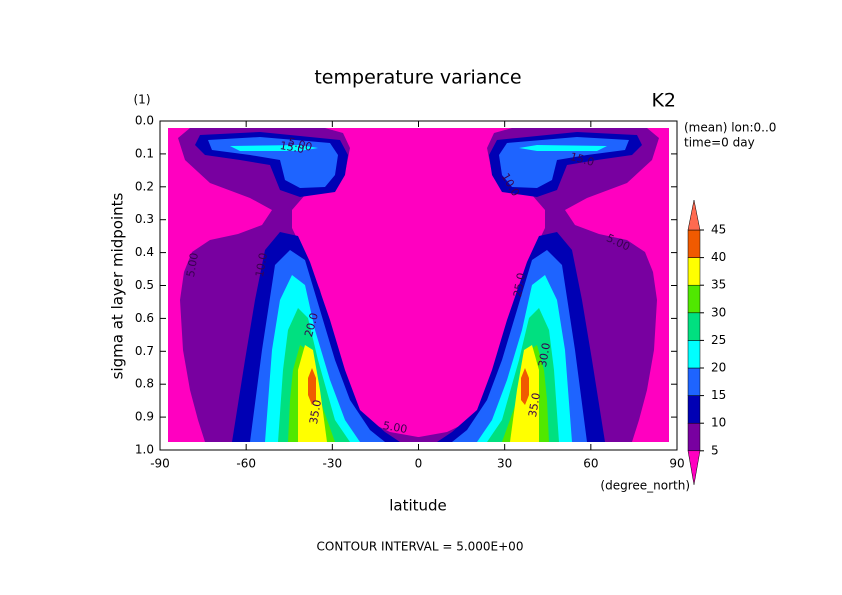 The height and width of the screenshot is (595, 842). I want to click on contour-label: 10.0, so click(261, 265).